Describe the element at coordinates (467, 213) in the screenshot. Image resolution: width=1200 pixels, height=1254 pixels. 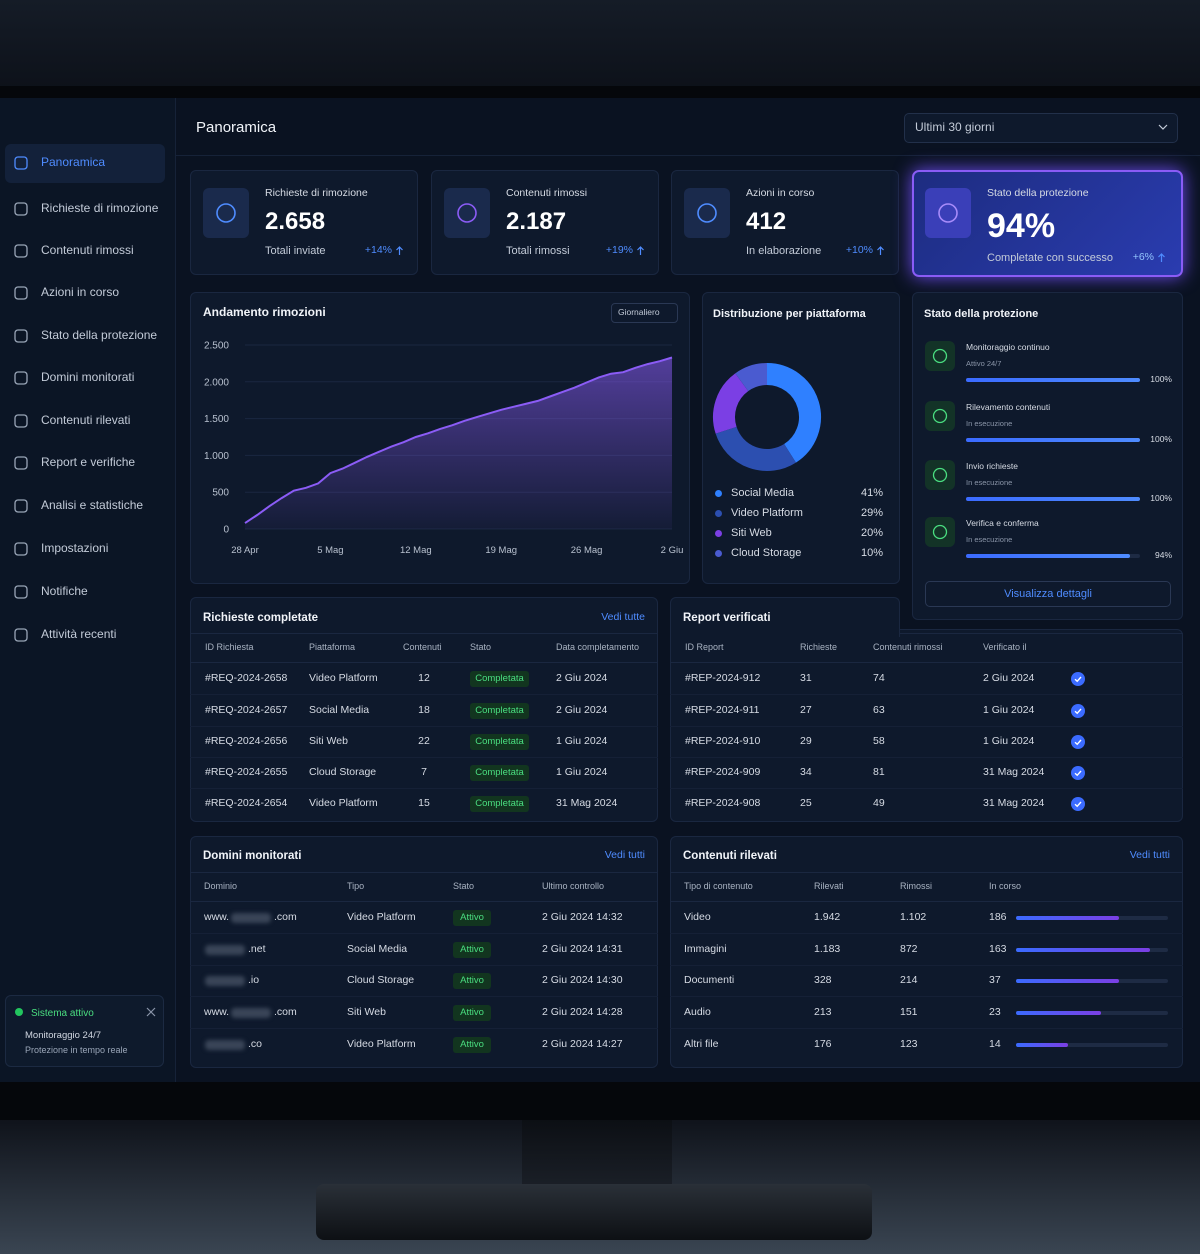
I see `kpi-icon-box` at that location.